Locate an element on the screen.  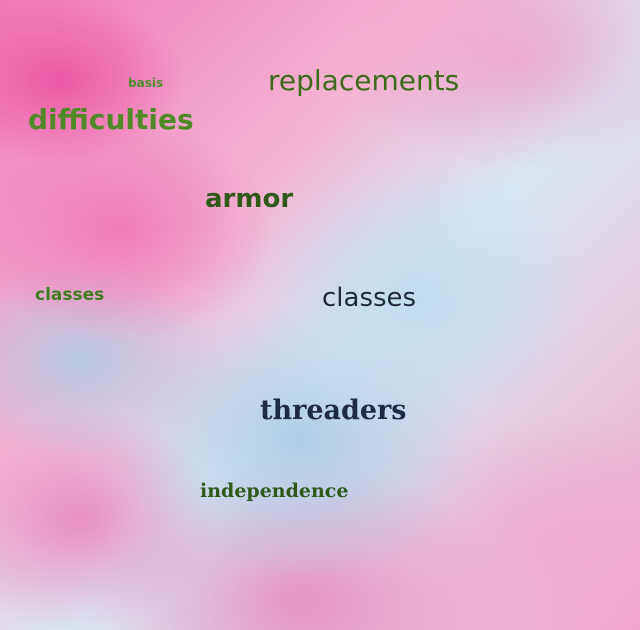
word-difficulties: difficulties is located at coordinates (111, 119).